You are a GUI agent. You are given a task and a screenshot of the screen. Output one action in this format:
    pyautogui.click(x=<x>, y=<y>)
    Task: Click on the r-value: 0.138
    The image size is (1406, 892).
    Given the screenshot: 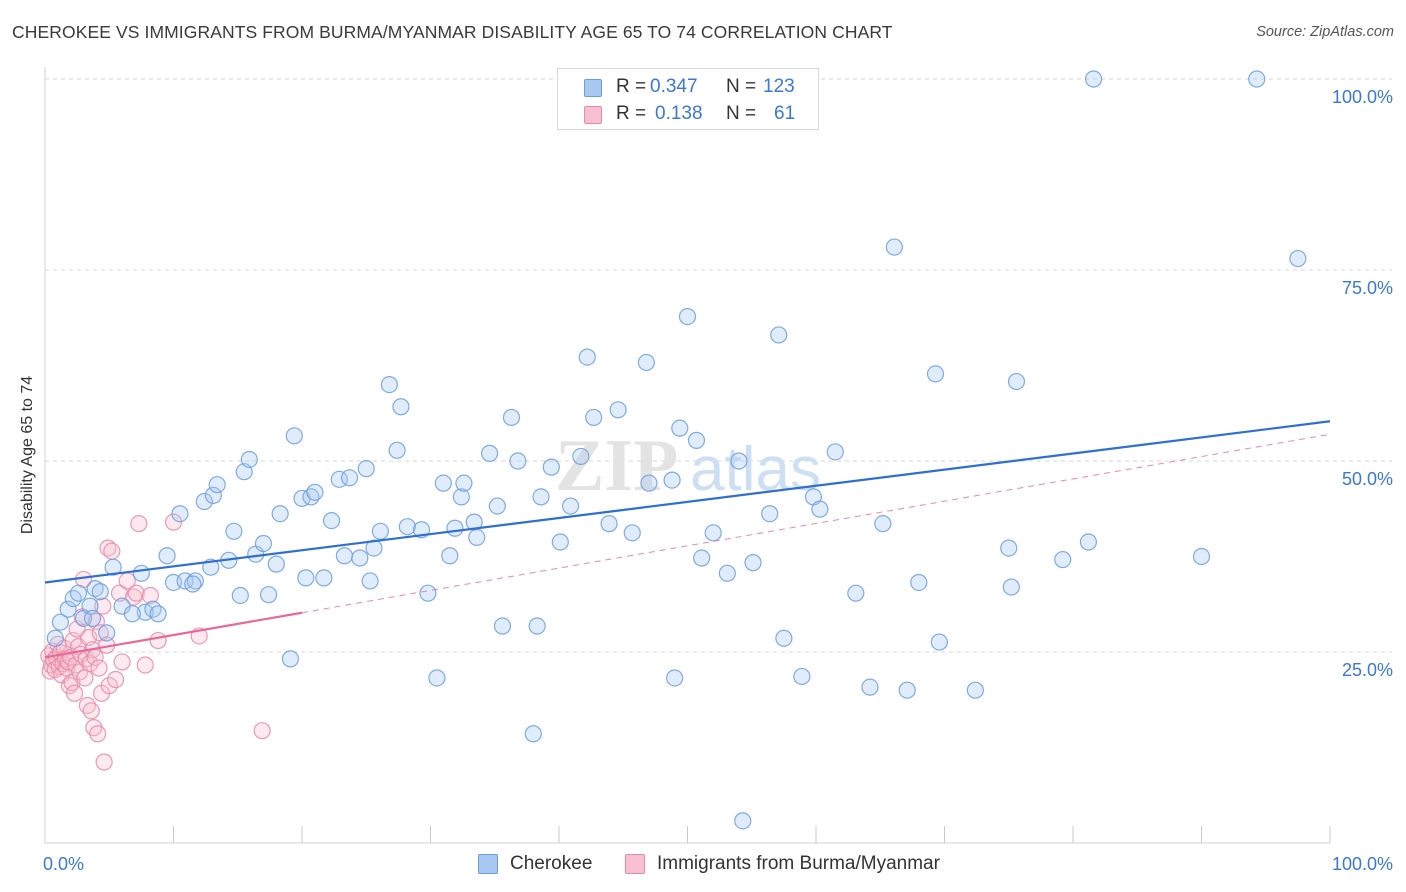 What is the action you would take?
    pyautogui.click(x=679, y=113)
    